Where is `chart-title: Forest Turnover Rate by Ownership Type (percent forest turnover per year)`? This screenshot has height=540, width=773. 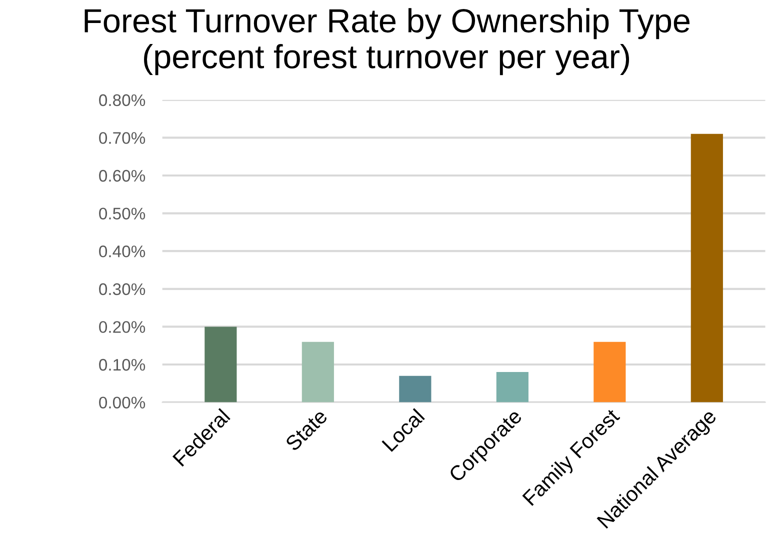 chart-title: Forest Turnover Rate by Ownership Type (percent forest turnover per year) is located at coordinates (387, 42).